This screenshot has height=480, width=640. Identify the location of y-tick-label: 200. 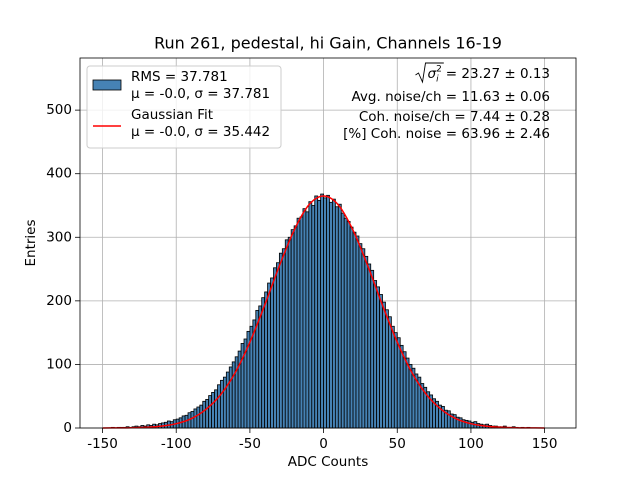
(59, 301).